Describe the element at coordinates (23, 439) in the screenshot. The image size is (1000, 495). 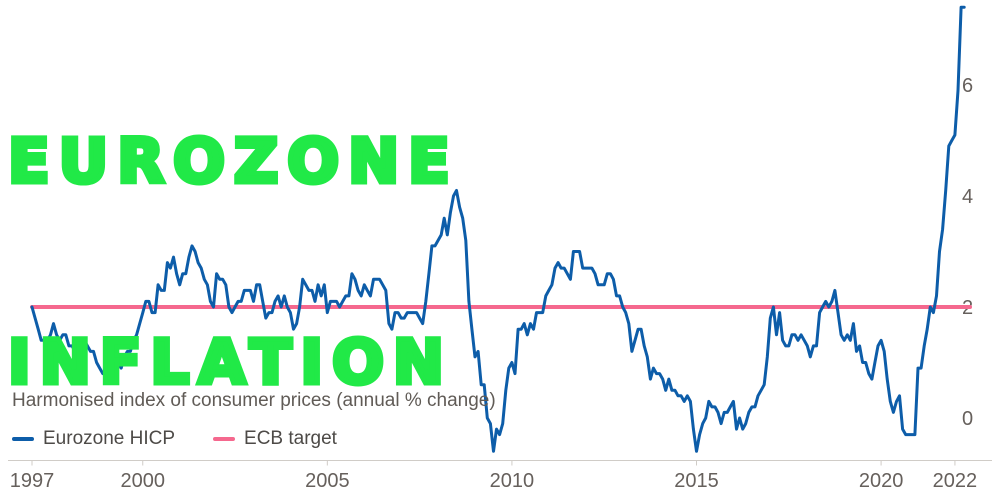
I see `hicp-line-swatch` at that location.